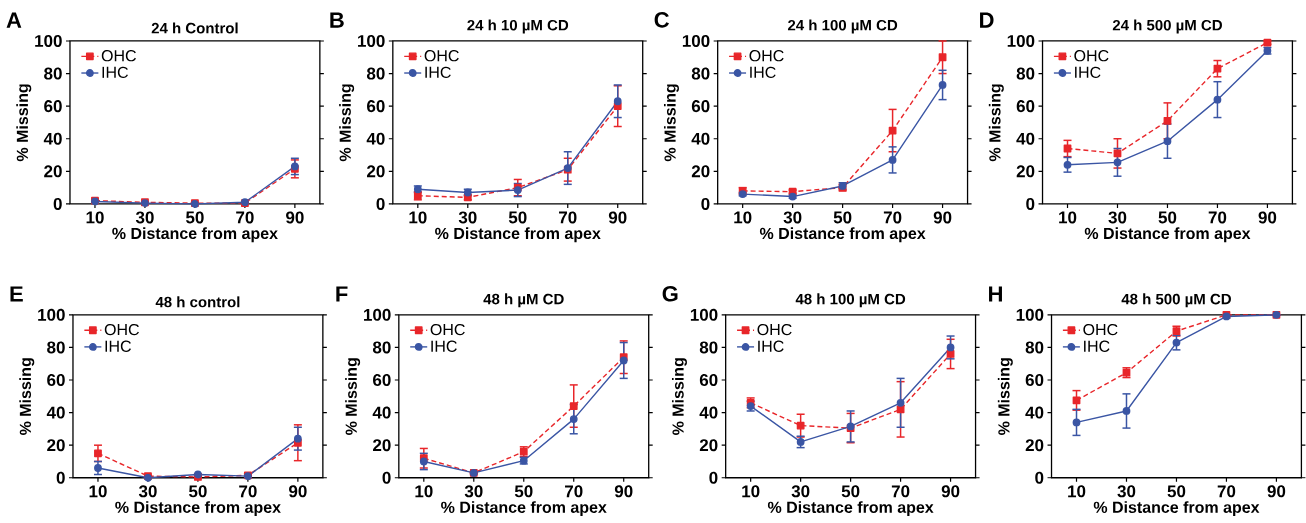 The width and height of the screenshot is (1306, 523). I want to click on text: F, so click(342, 294).